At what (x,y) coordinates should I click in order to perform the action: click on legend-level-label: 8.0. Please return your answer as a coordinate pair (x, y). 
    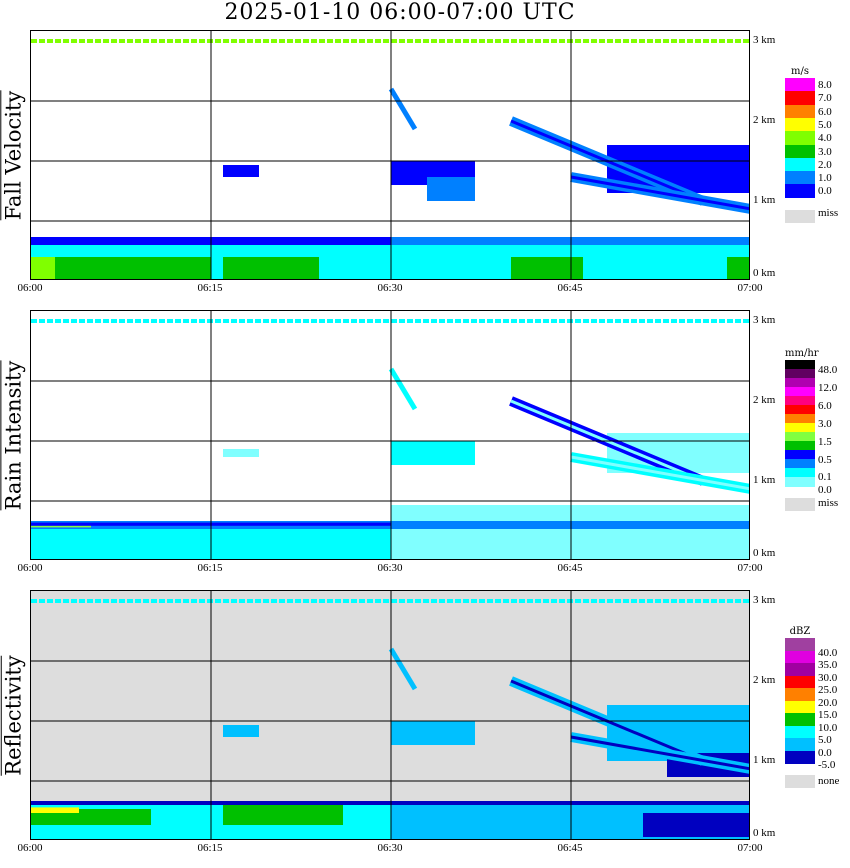
    Looking at the image, I should click on (825, 85).